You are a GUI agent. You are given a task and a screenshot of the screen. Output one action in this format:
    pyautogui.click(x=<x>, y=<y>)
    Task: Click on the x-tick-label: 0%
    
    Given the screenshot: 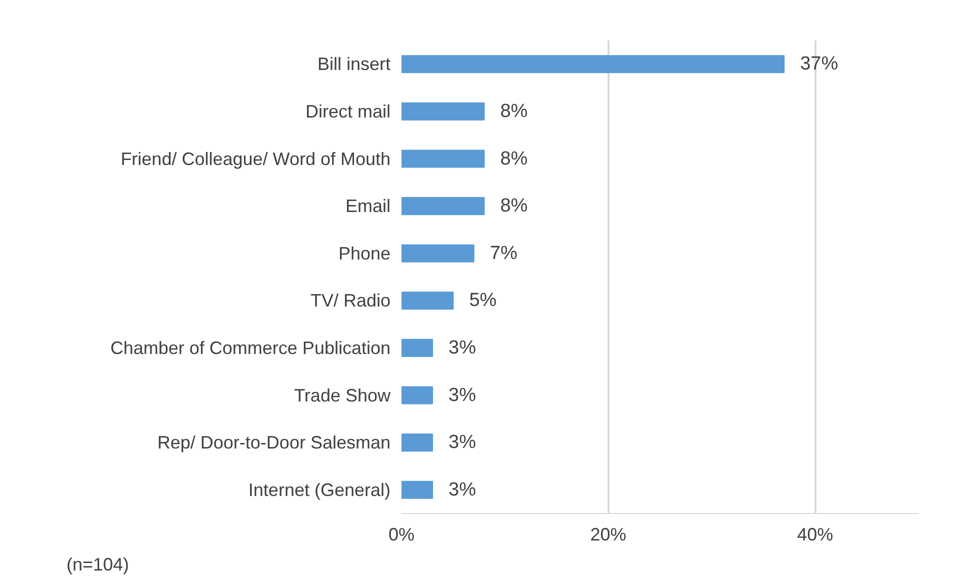 What is the action you would take?
    pyautogui.click(x=401, y=534)
    